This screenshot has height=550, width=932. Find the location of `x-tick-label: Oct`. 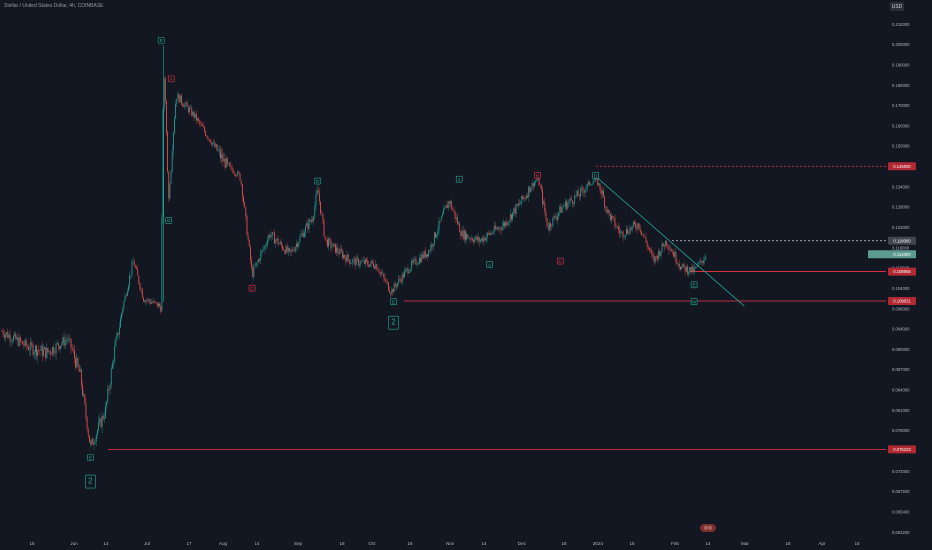

x-tick-label: Oct is located at coordinates (372, 543).